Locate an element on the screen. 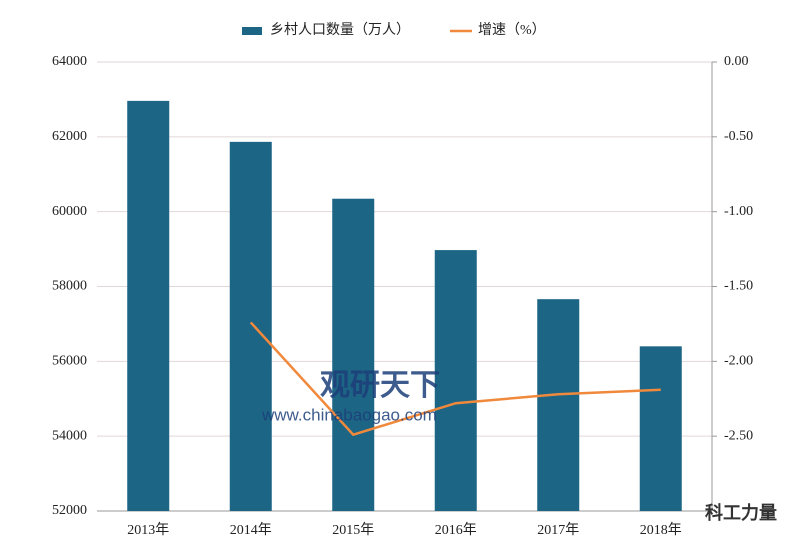  y2-tick-label: -1.00 is located at coordinates (738, 211).